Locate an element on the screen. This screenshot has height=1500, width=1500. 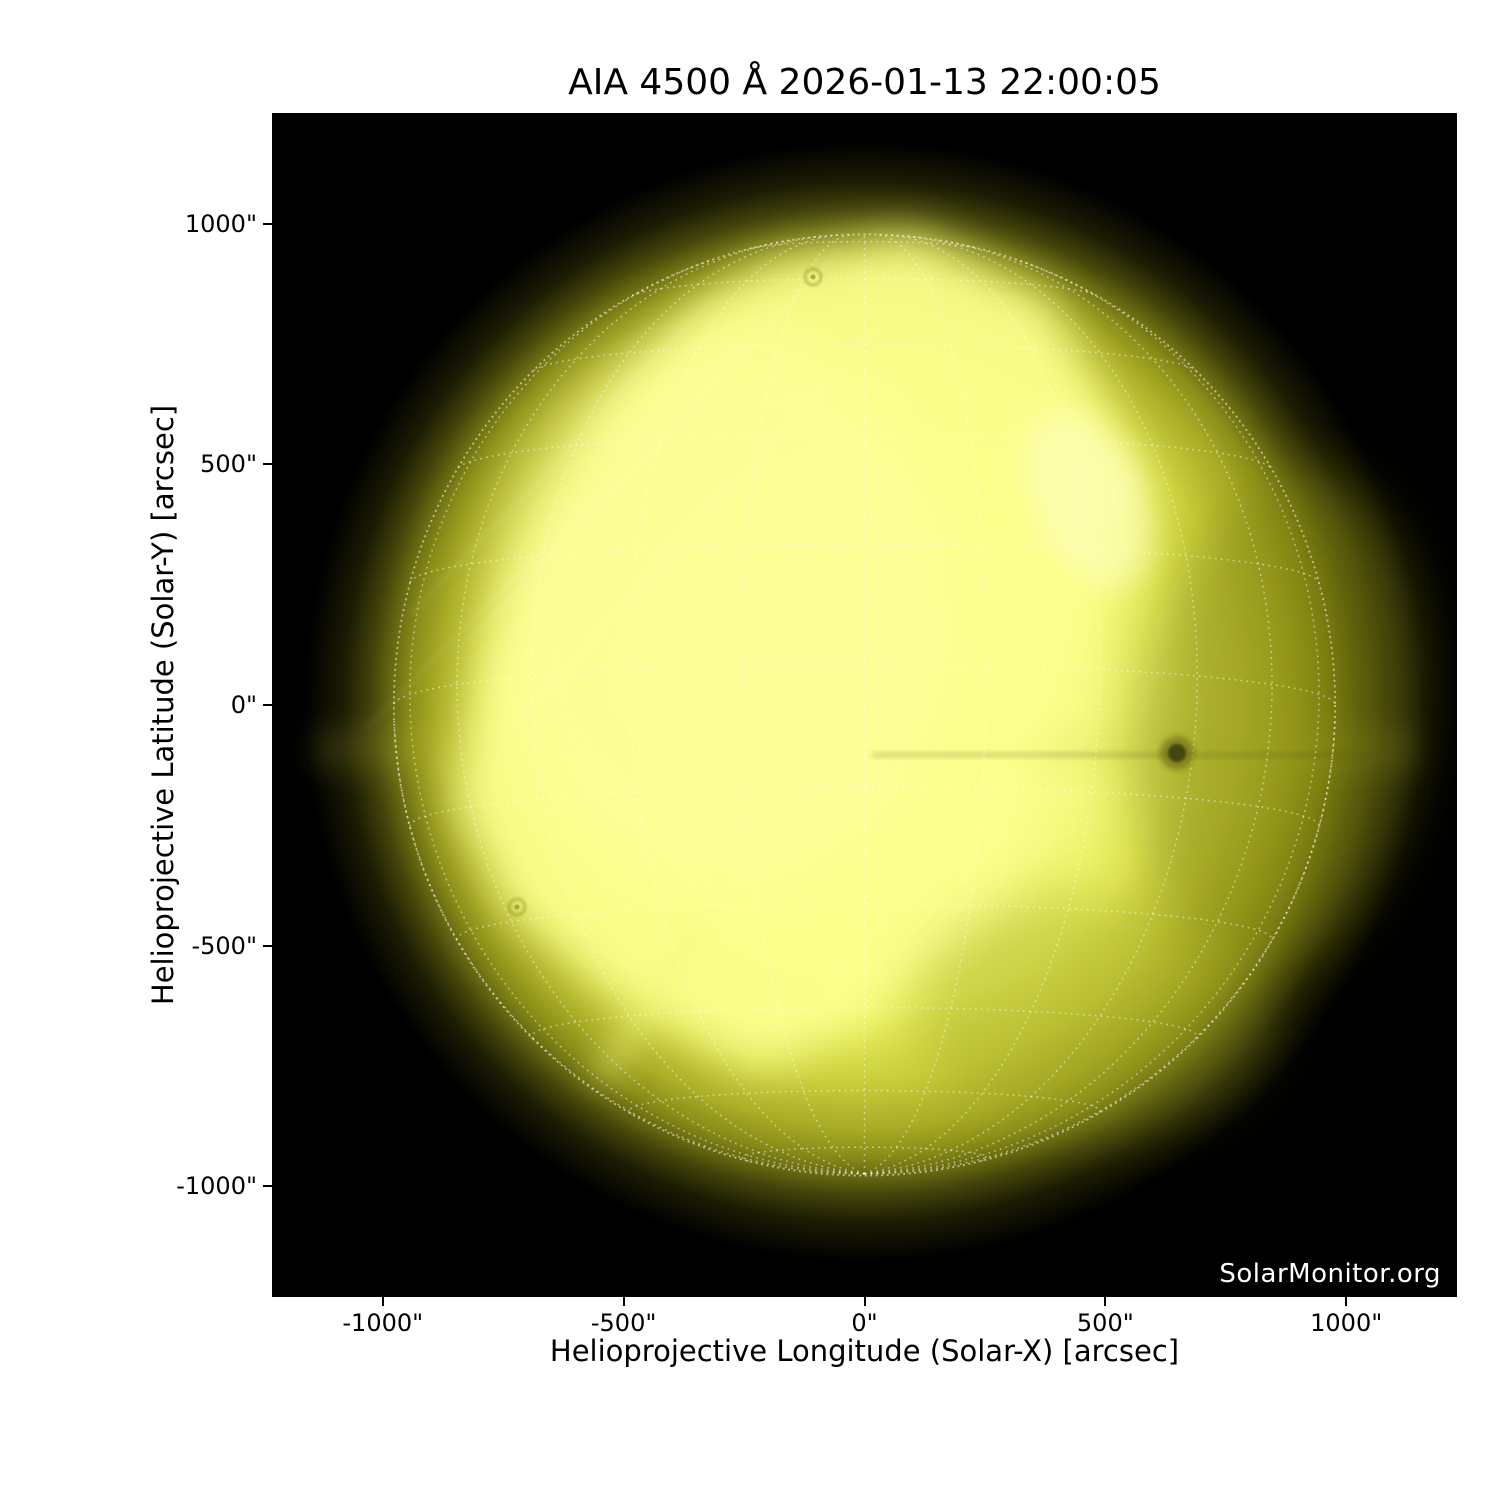
watermark: SolarMonitor.org is located at coordinates (1330, 1274).